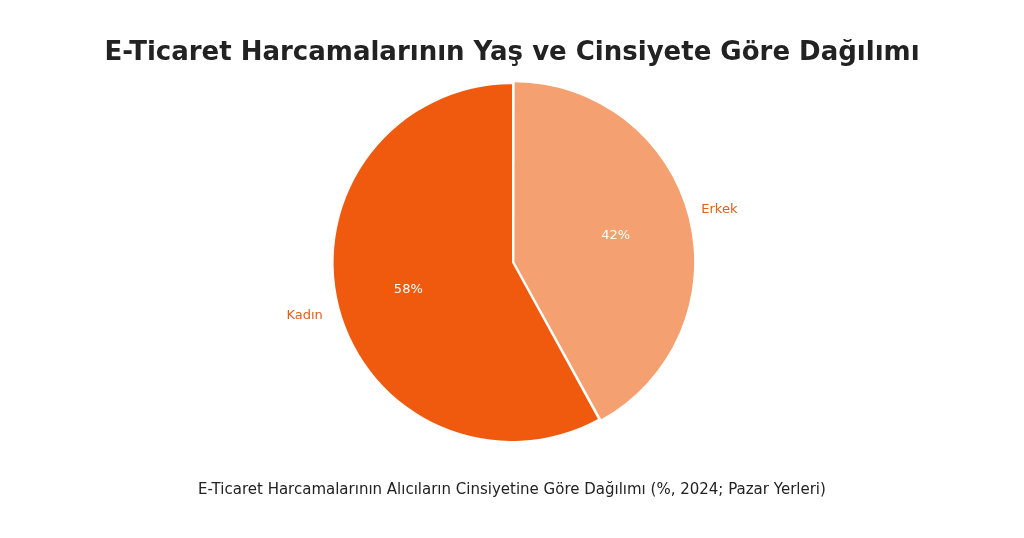 The image size is (1024, 538). What do you see at coordinates (408, 288) in the screenshot?
I see `data-label: 58%` at bounding box center [408, 288].